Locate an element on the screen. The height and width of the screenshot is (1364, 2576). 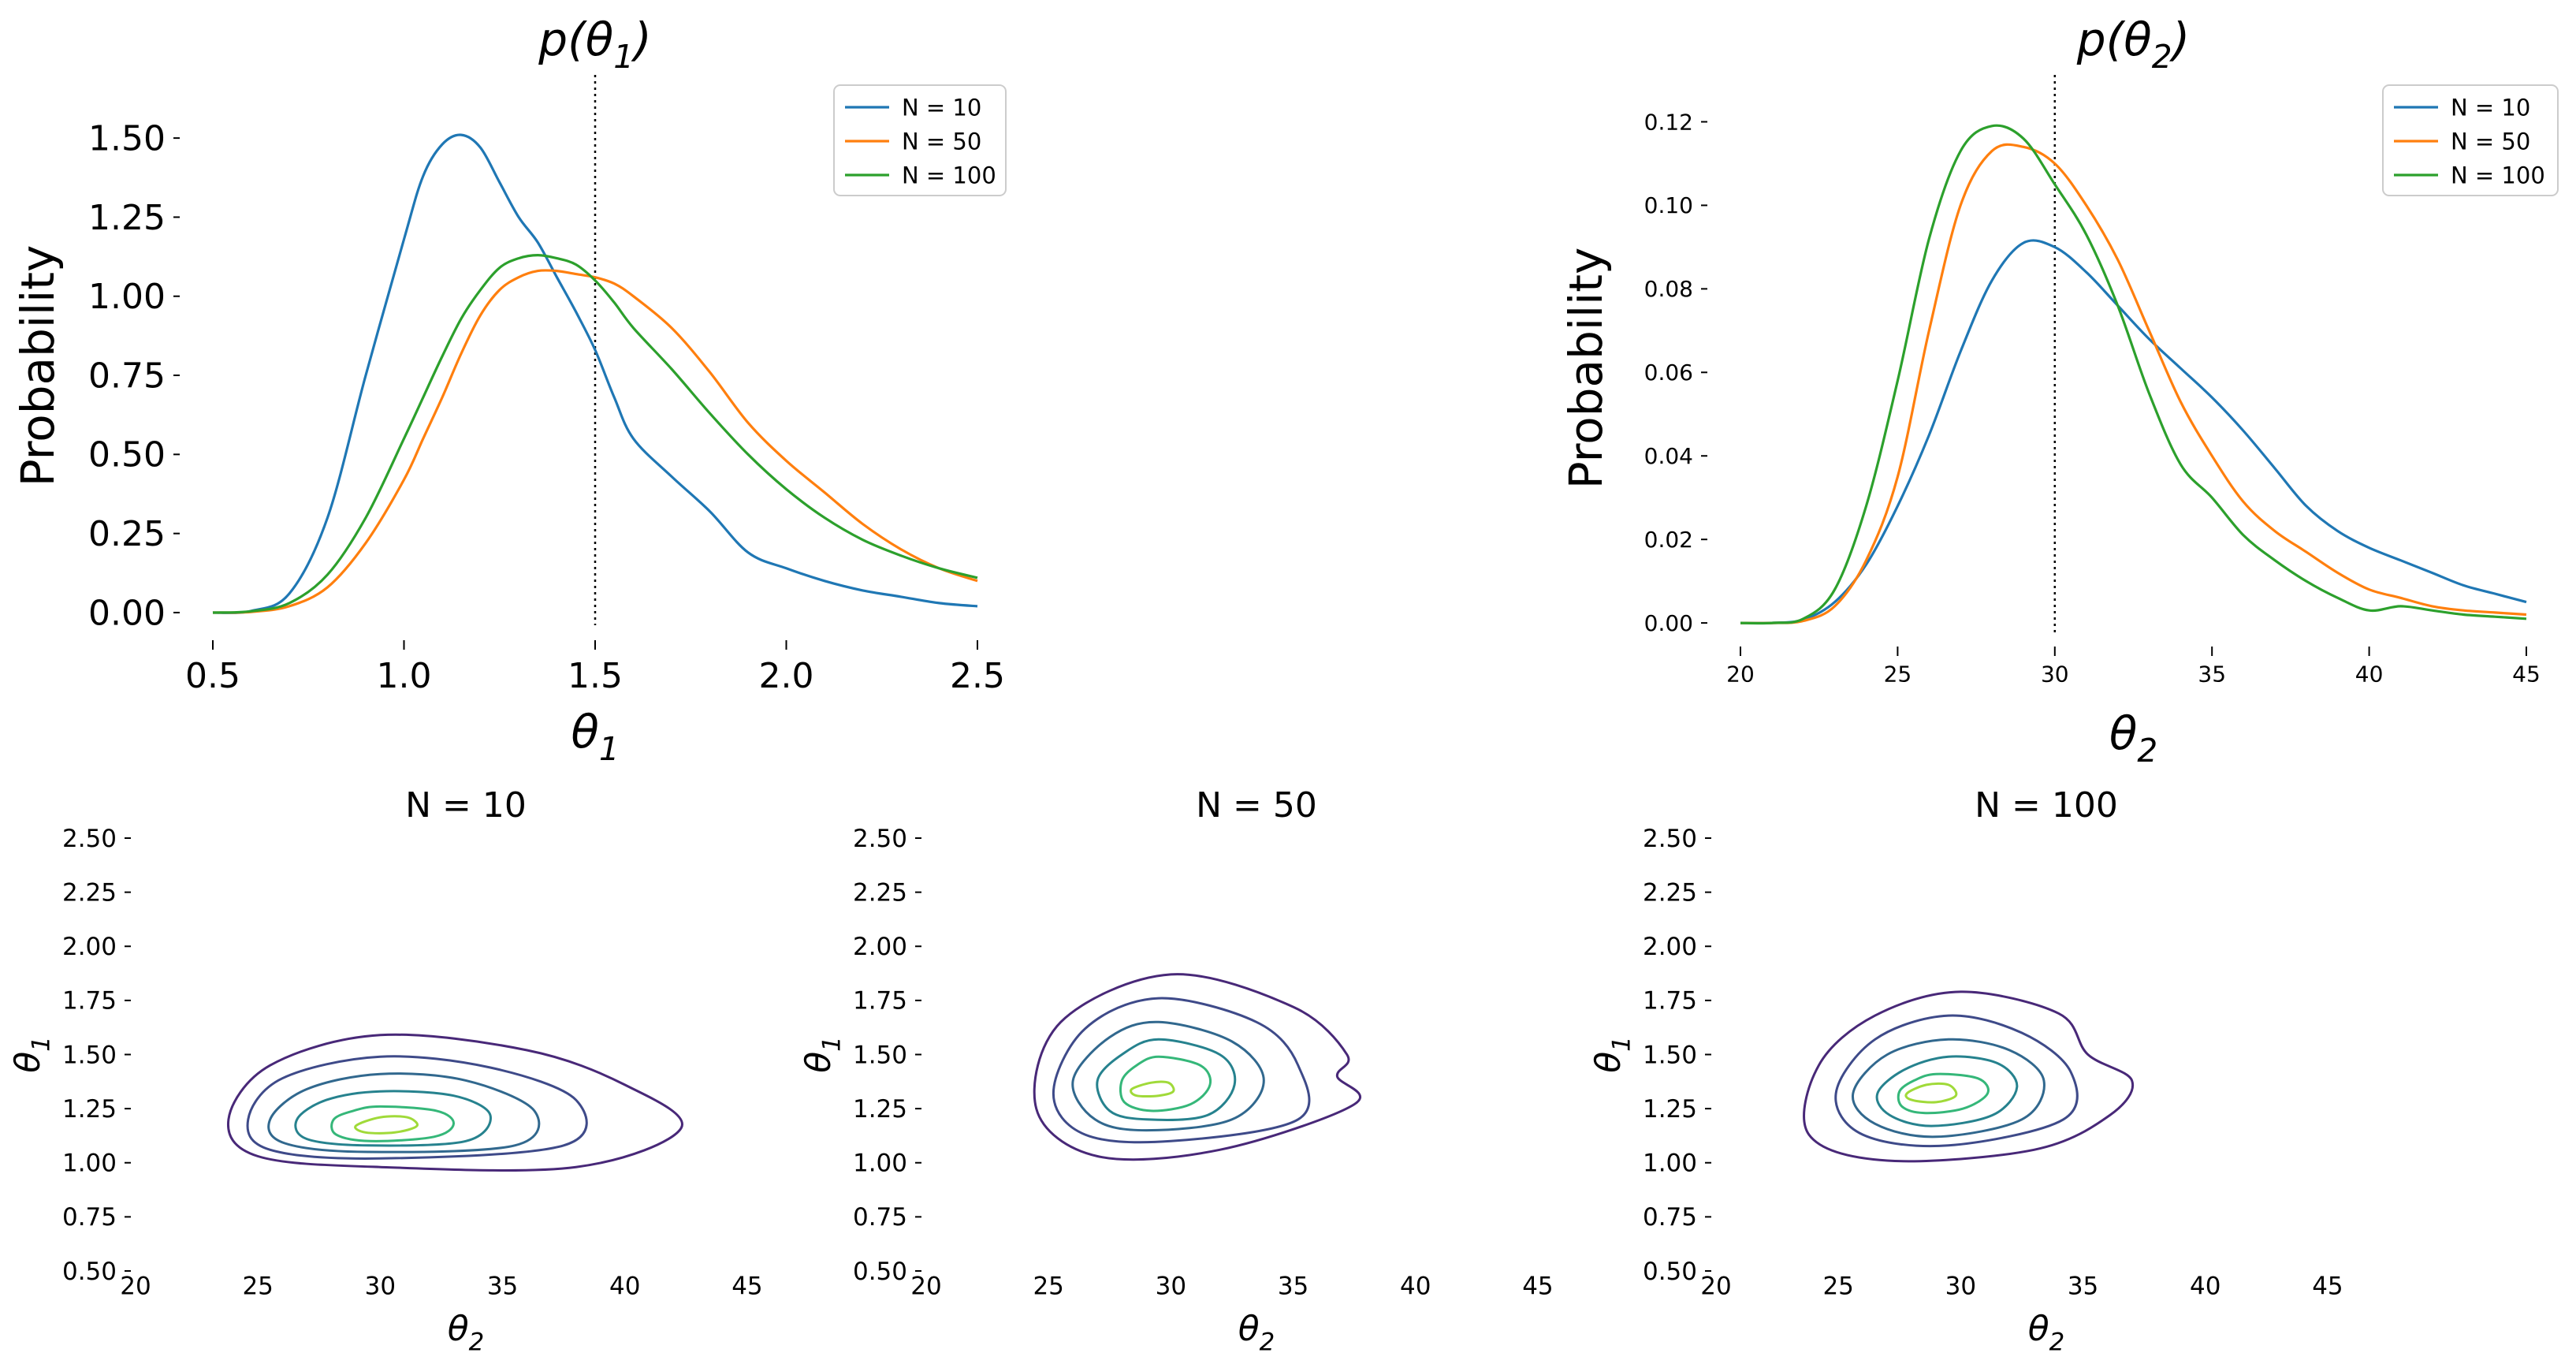
chart-title: N = 50 is located at coordinates (1256, 805).